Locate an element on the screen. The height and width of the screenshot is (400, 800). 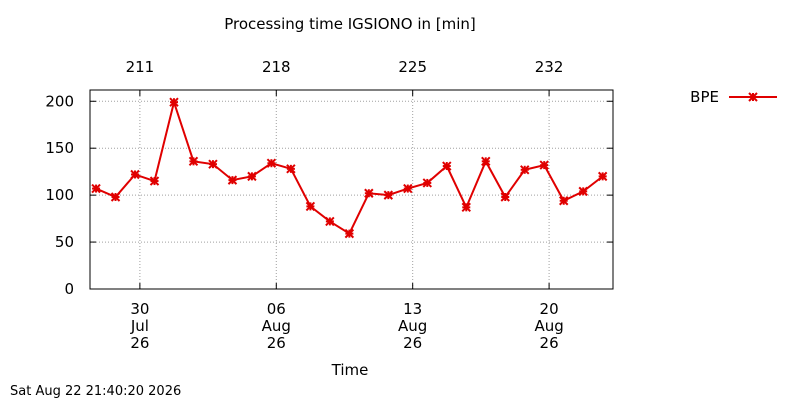
legend-label: BPE is located at coordinates (704, 97).